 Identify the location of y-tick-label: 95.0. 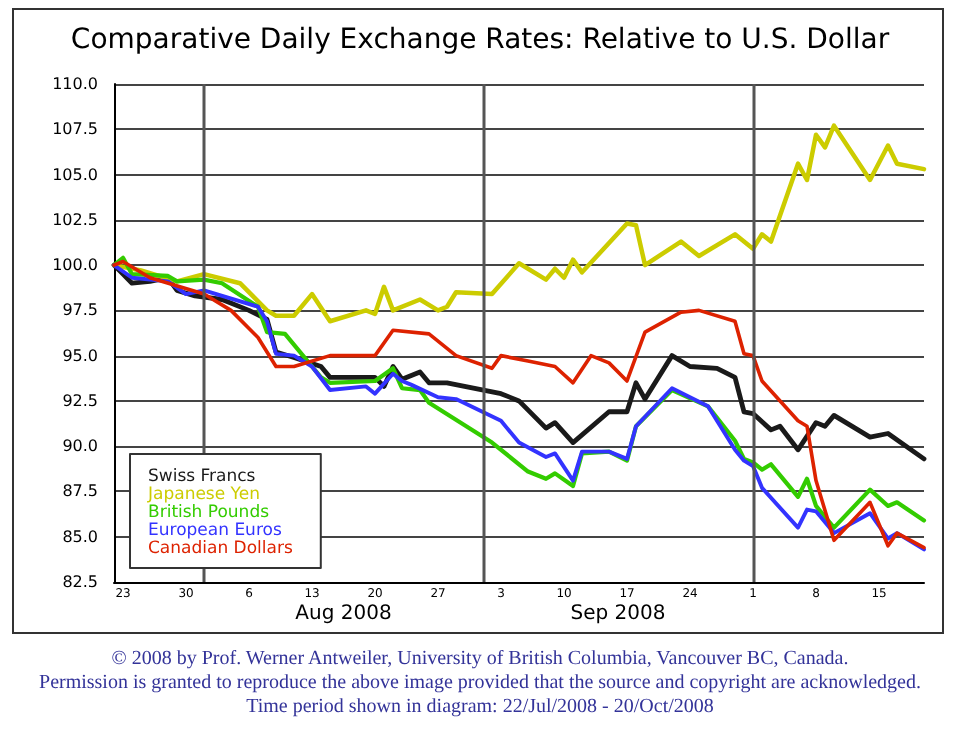
(80, 355).